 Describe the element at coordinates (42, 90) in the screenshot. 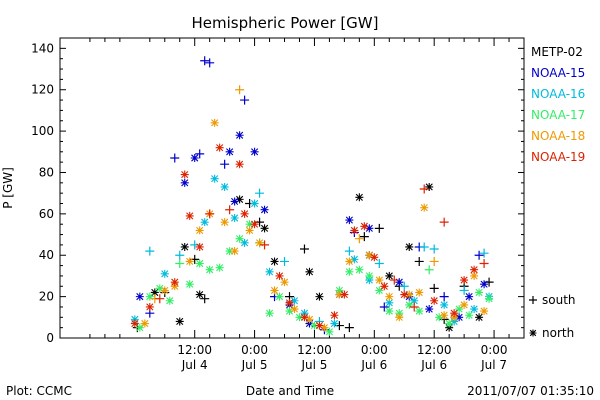

I see `y-tick-label: 120` at that location.